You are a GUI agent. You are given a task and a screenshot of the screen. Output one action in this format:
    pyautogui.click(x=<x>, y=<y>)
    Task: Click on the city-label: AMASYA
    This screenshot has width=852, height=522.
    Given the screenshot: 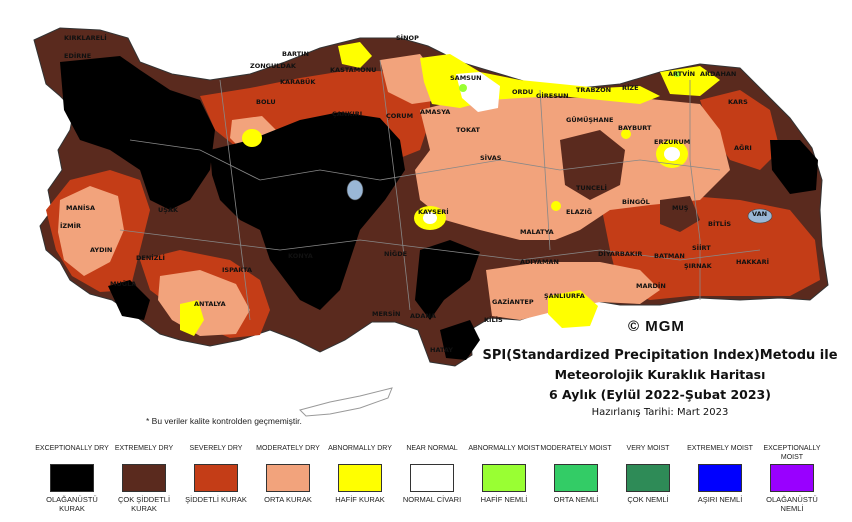 What is the action you would take?
    pyautogui.click(x=435, y=112)
    